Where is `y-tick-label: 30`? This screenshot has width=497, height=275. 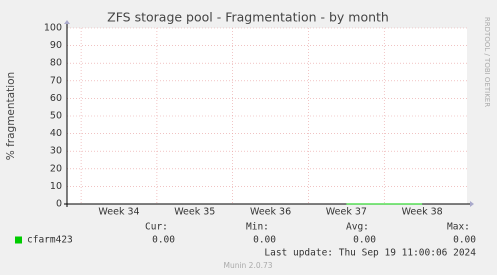 y-tick-label: 30 is located at coordinates (56, 151).